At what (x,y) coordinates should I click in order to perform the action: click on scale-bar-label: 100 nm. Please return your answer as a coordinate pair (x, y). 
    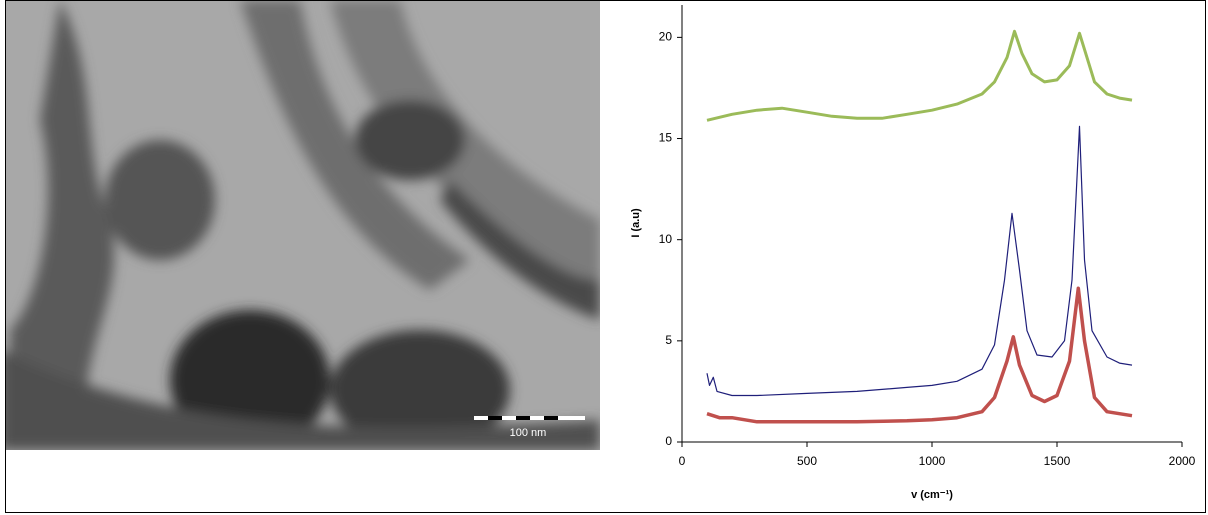
    Looking at the image, I should click on (528, 433).